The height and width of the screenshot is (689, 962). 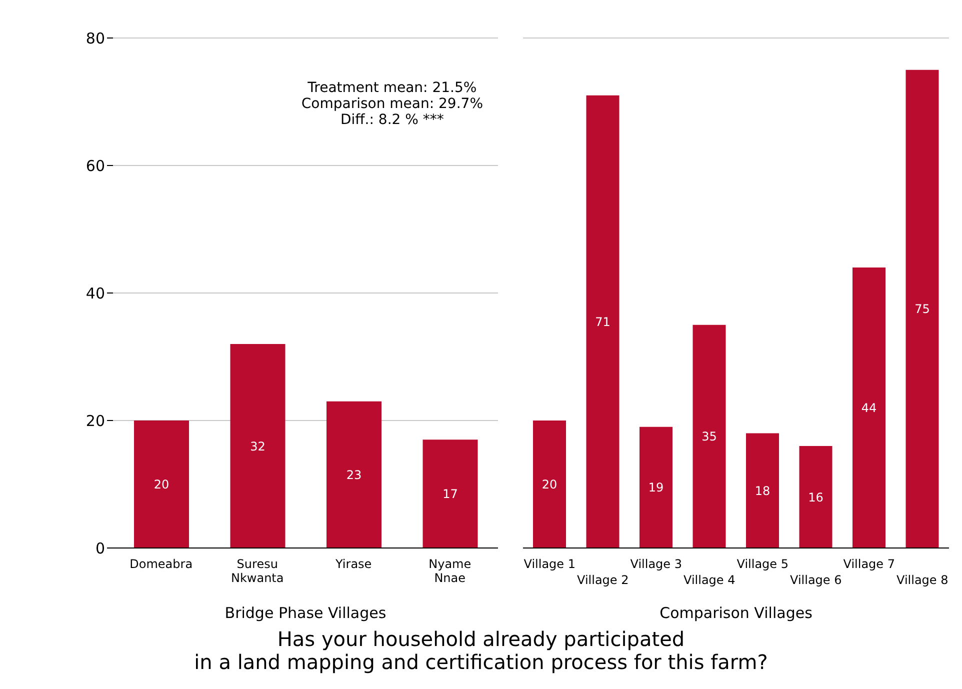 What do you see at coordinates (95, 38) in the screenshot?
I see `y-tick-label: 80` at bounding box center [95, 38].